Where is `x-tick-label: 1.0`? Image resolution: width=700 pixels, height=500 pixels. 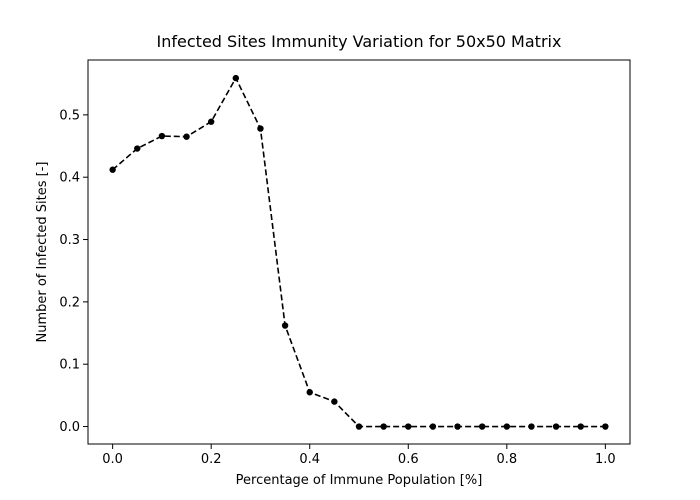 x-tick-label: 1.0 is located at coordinates (605, 459).